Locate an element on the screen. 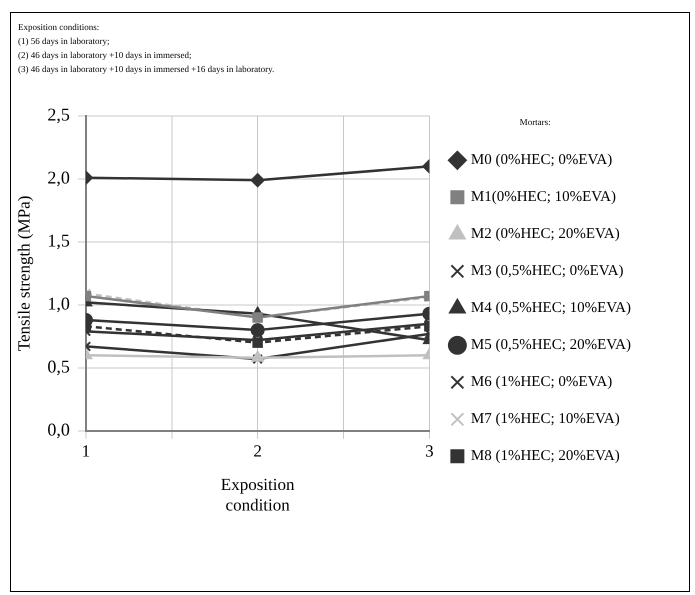 The width and height of the screenshot is (695, 595). x-axis-title: Exposition condition is located at coordinates (257, 494).